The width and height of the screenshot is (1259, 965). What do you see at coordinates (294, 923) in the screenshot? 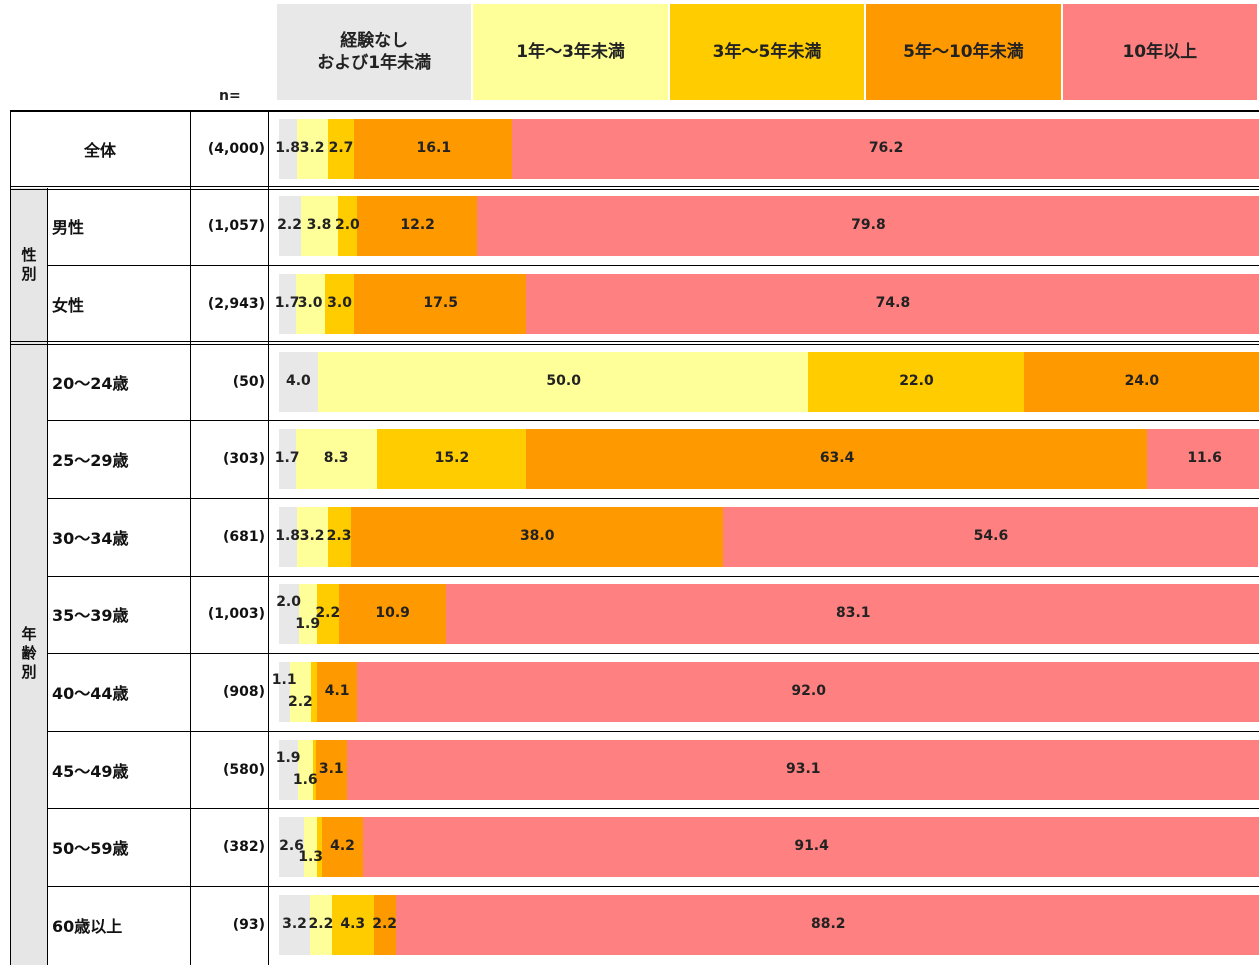
I see `bar-label-10-0: 3.2` at bounding box center [294, 923].